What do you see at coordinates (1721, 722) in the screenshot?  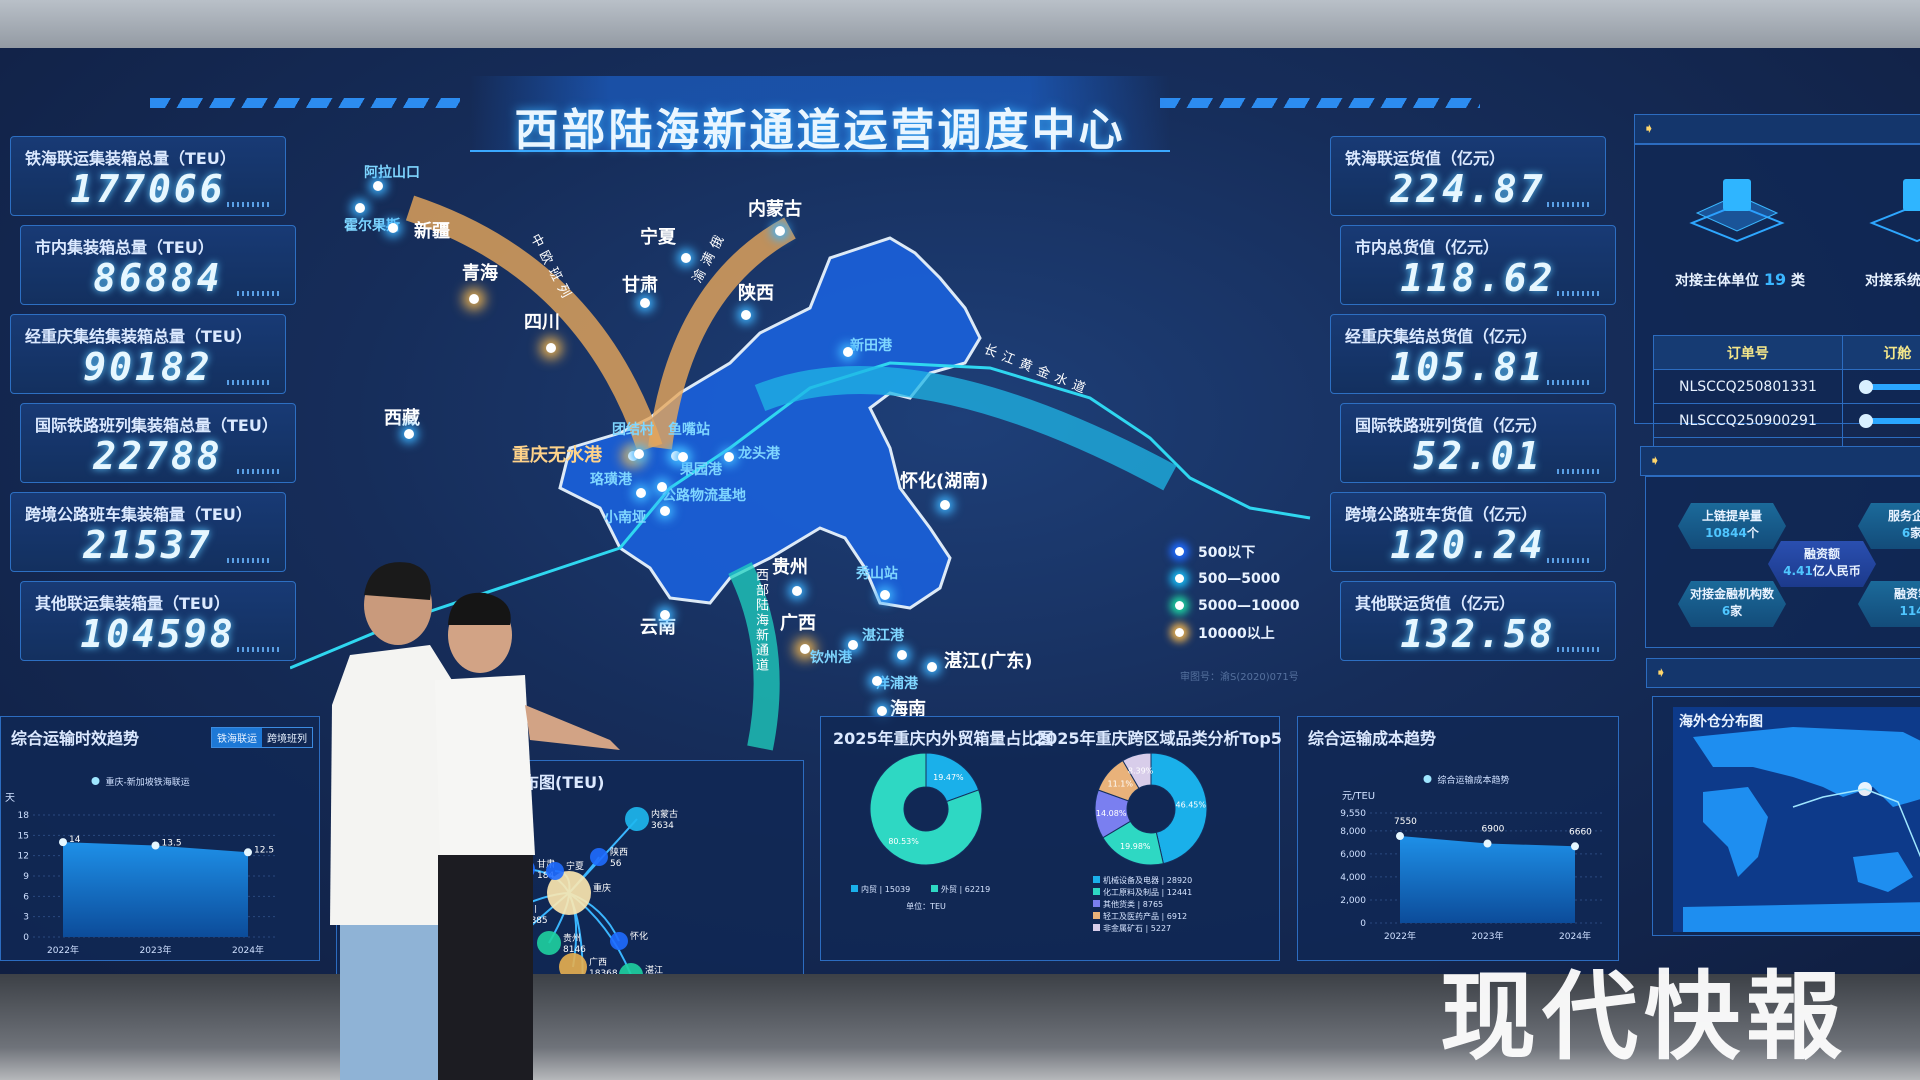 I see `world-map-title: 海外仓分布图` at bounding box center [1721, 722].